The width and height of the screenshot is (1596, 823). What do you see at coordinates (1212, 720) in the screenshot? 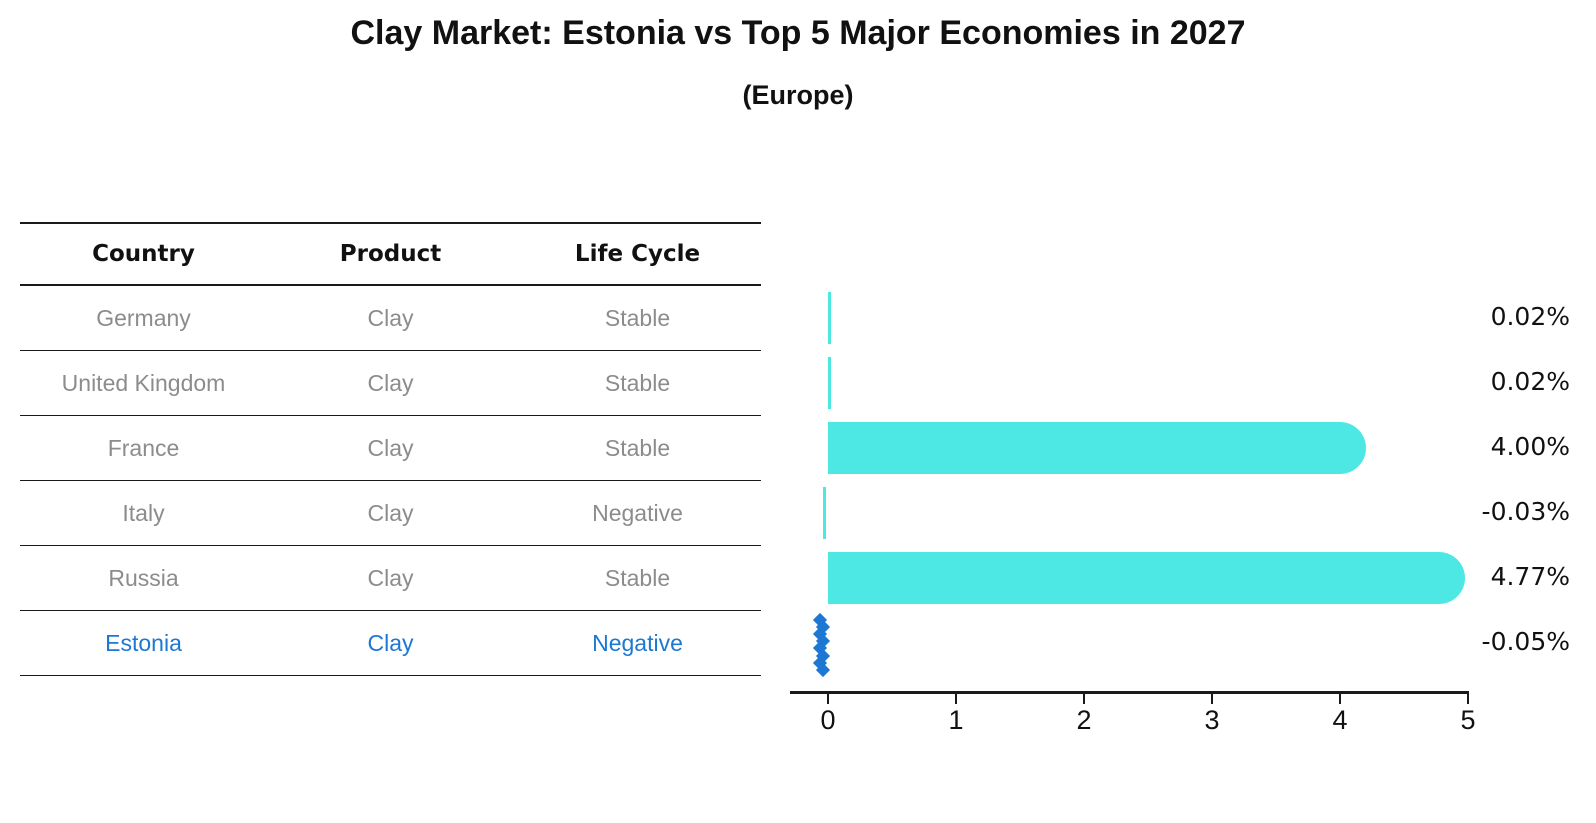
I see `x-axis-tick-label: 3` at bounding box center [1212, 720].